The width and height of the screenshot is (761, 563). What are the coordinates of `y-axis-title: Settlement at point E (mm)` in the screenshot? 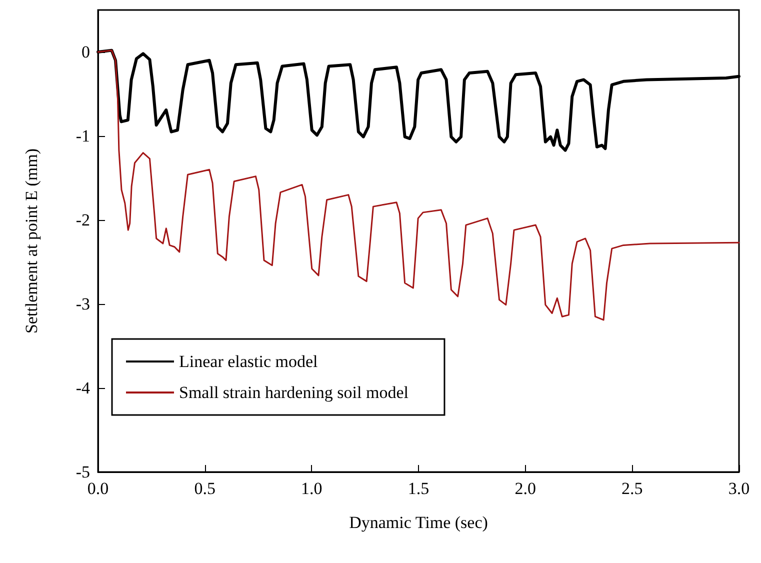 It's located at (31, 241).